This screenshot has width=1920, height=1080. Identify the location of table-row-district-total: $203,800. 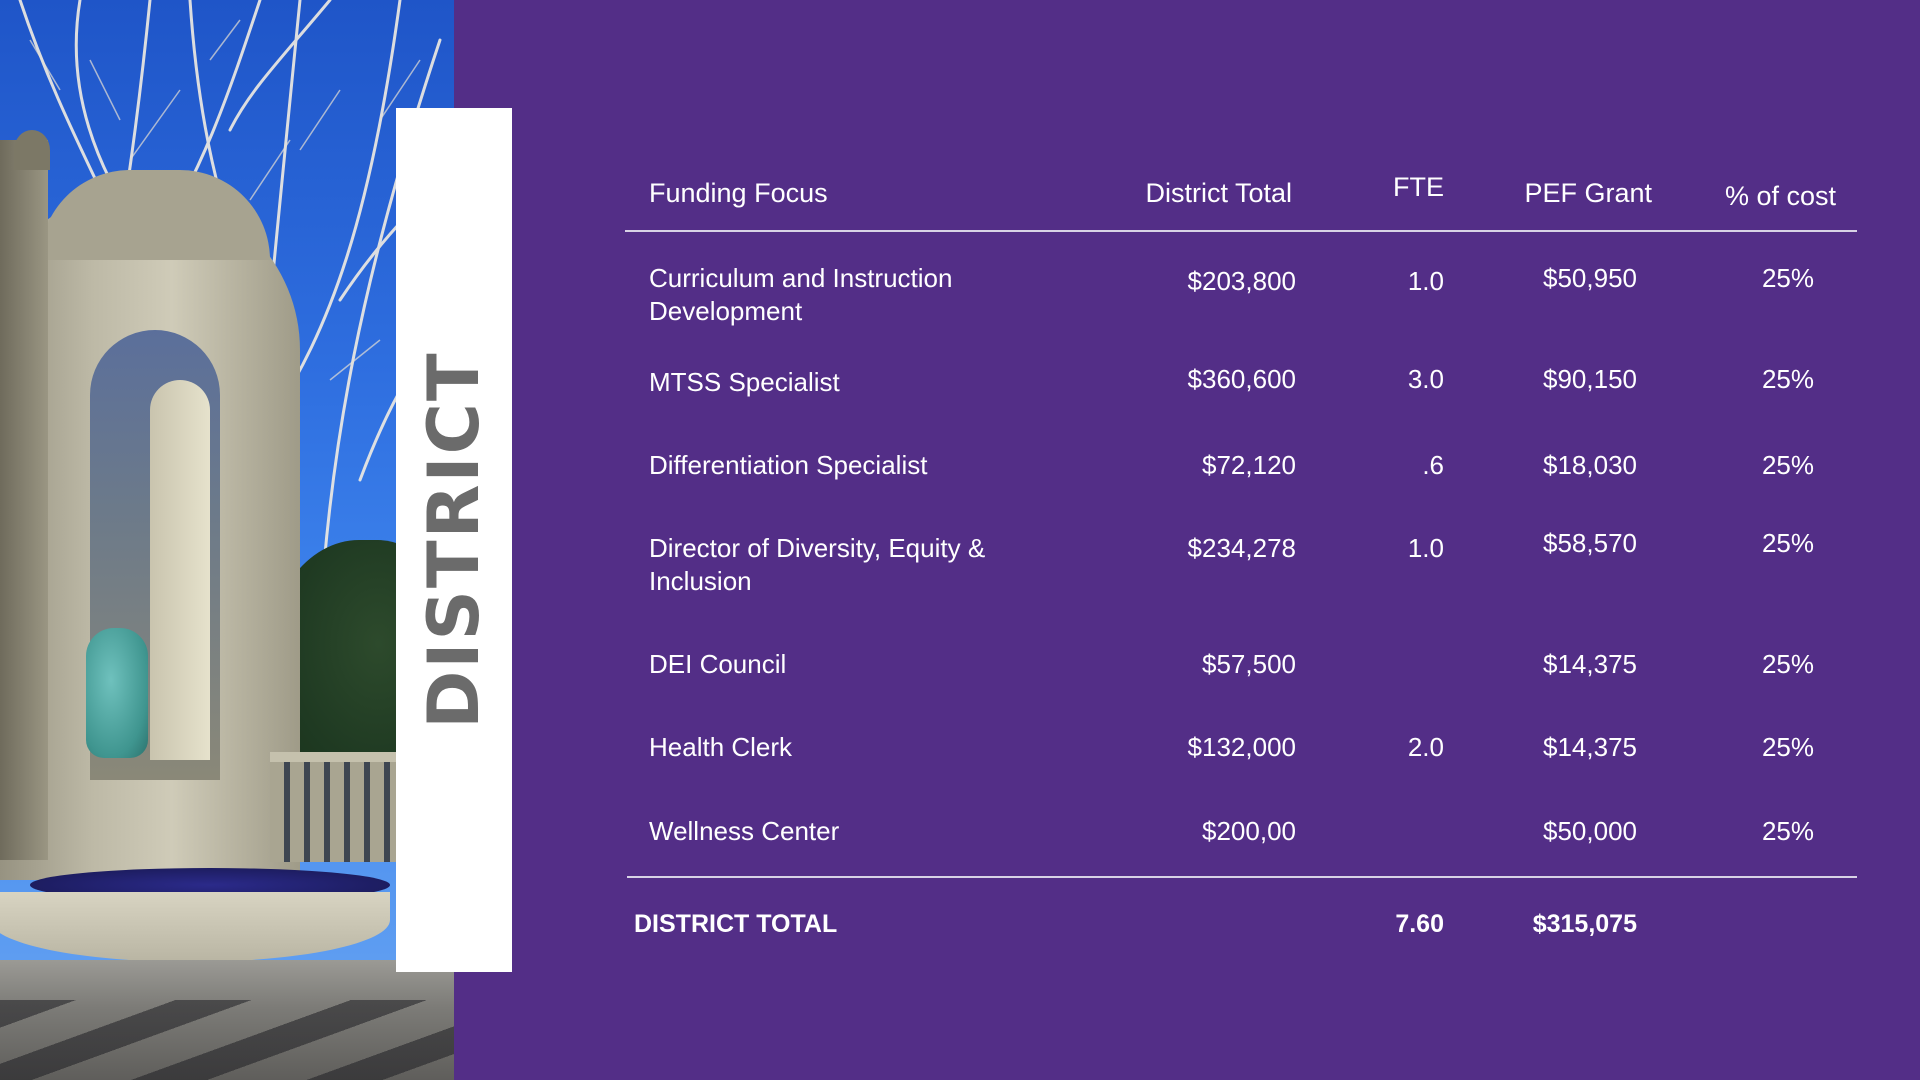
(1241, 281).